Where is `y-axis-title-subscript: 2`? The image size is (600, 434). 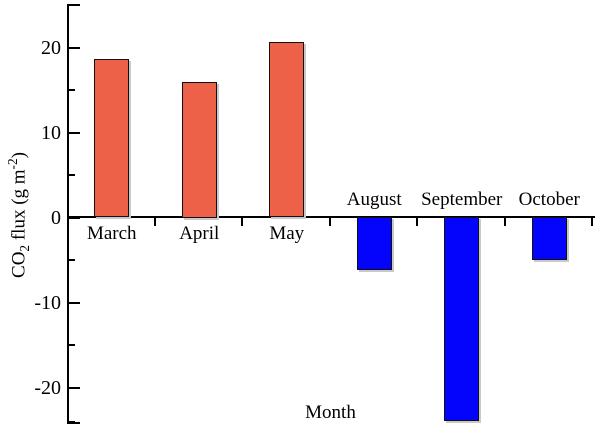 y-axis-title-subscript: 2 is located at coordinates (25, 248).